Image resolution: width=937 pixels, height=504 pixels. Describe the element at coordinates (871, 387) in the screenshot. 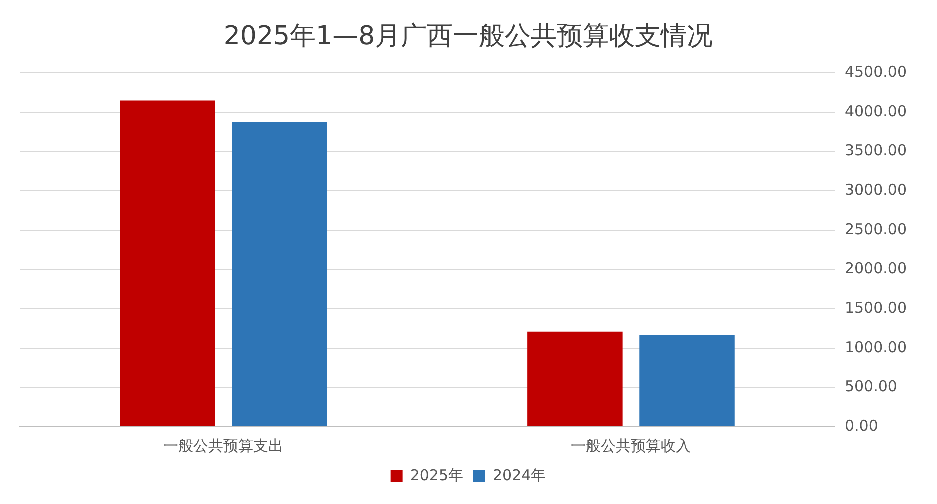

I see `y-tick-label: 500.00` at that location.